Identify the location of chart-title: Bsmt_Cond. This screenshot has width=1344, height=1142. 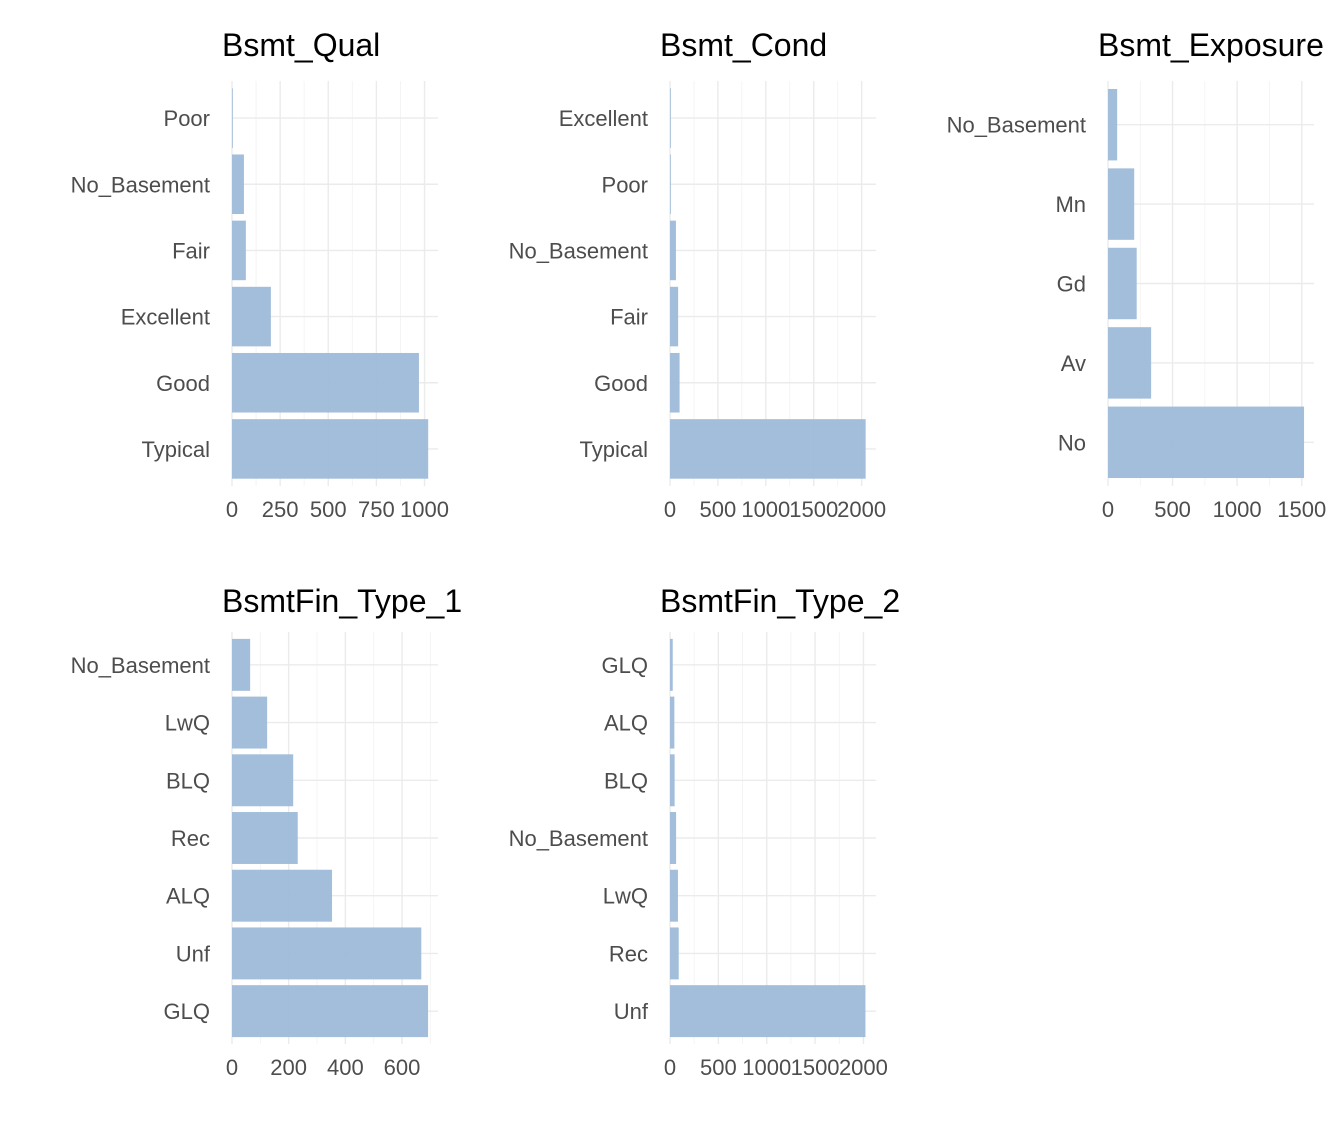
(743, 45).